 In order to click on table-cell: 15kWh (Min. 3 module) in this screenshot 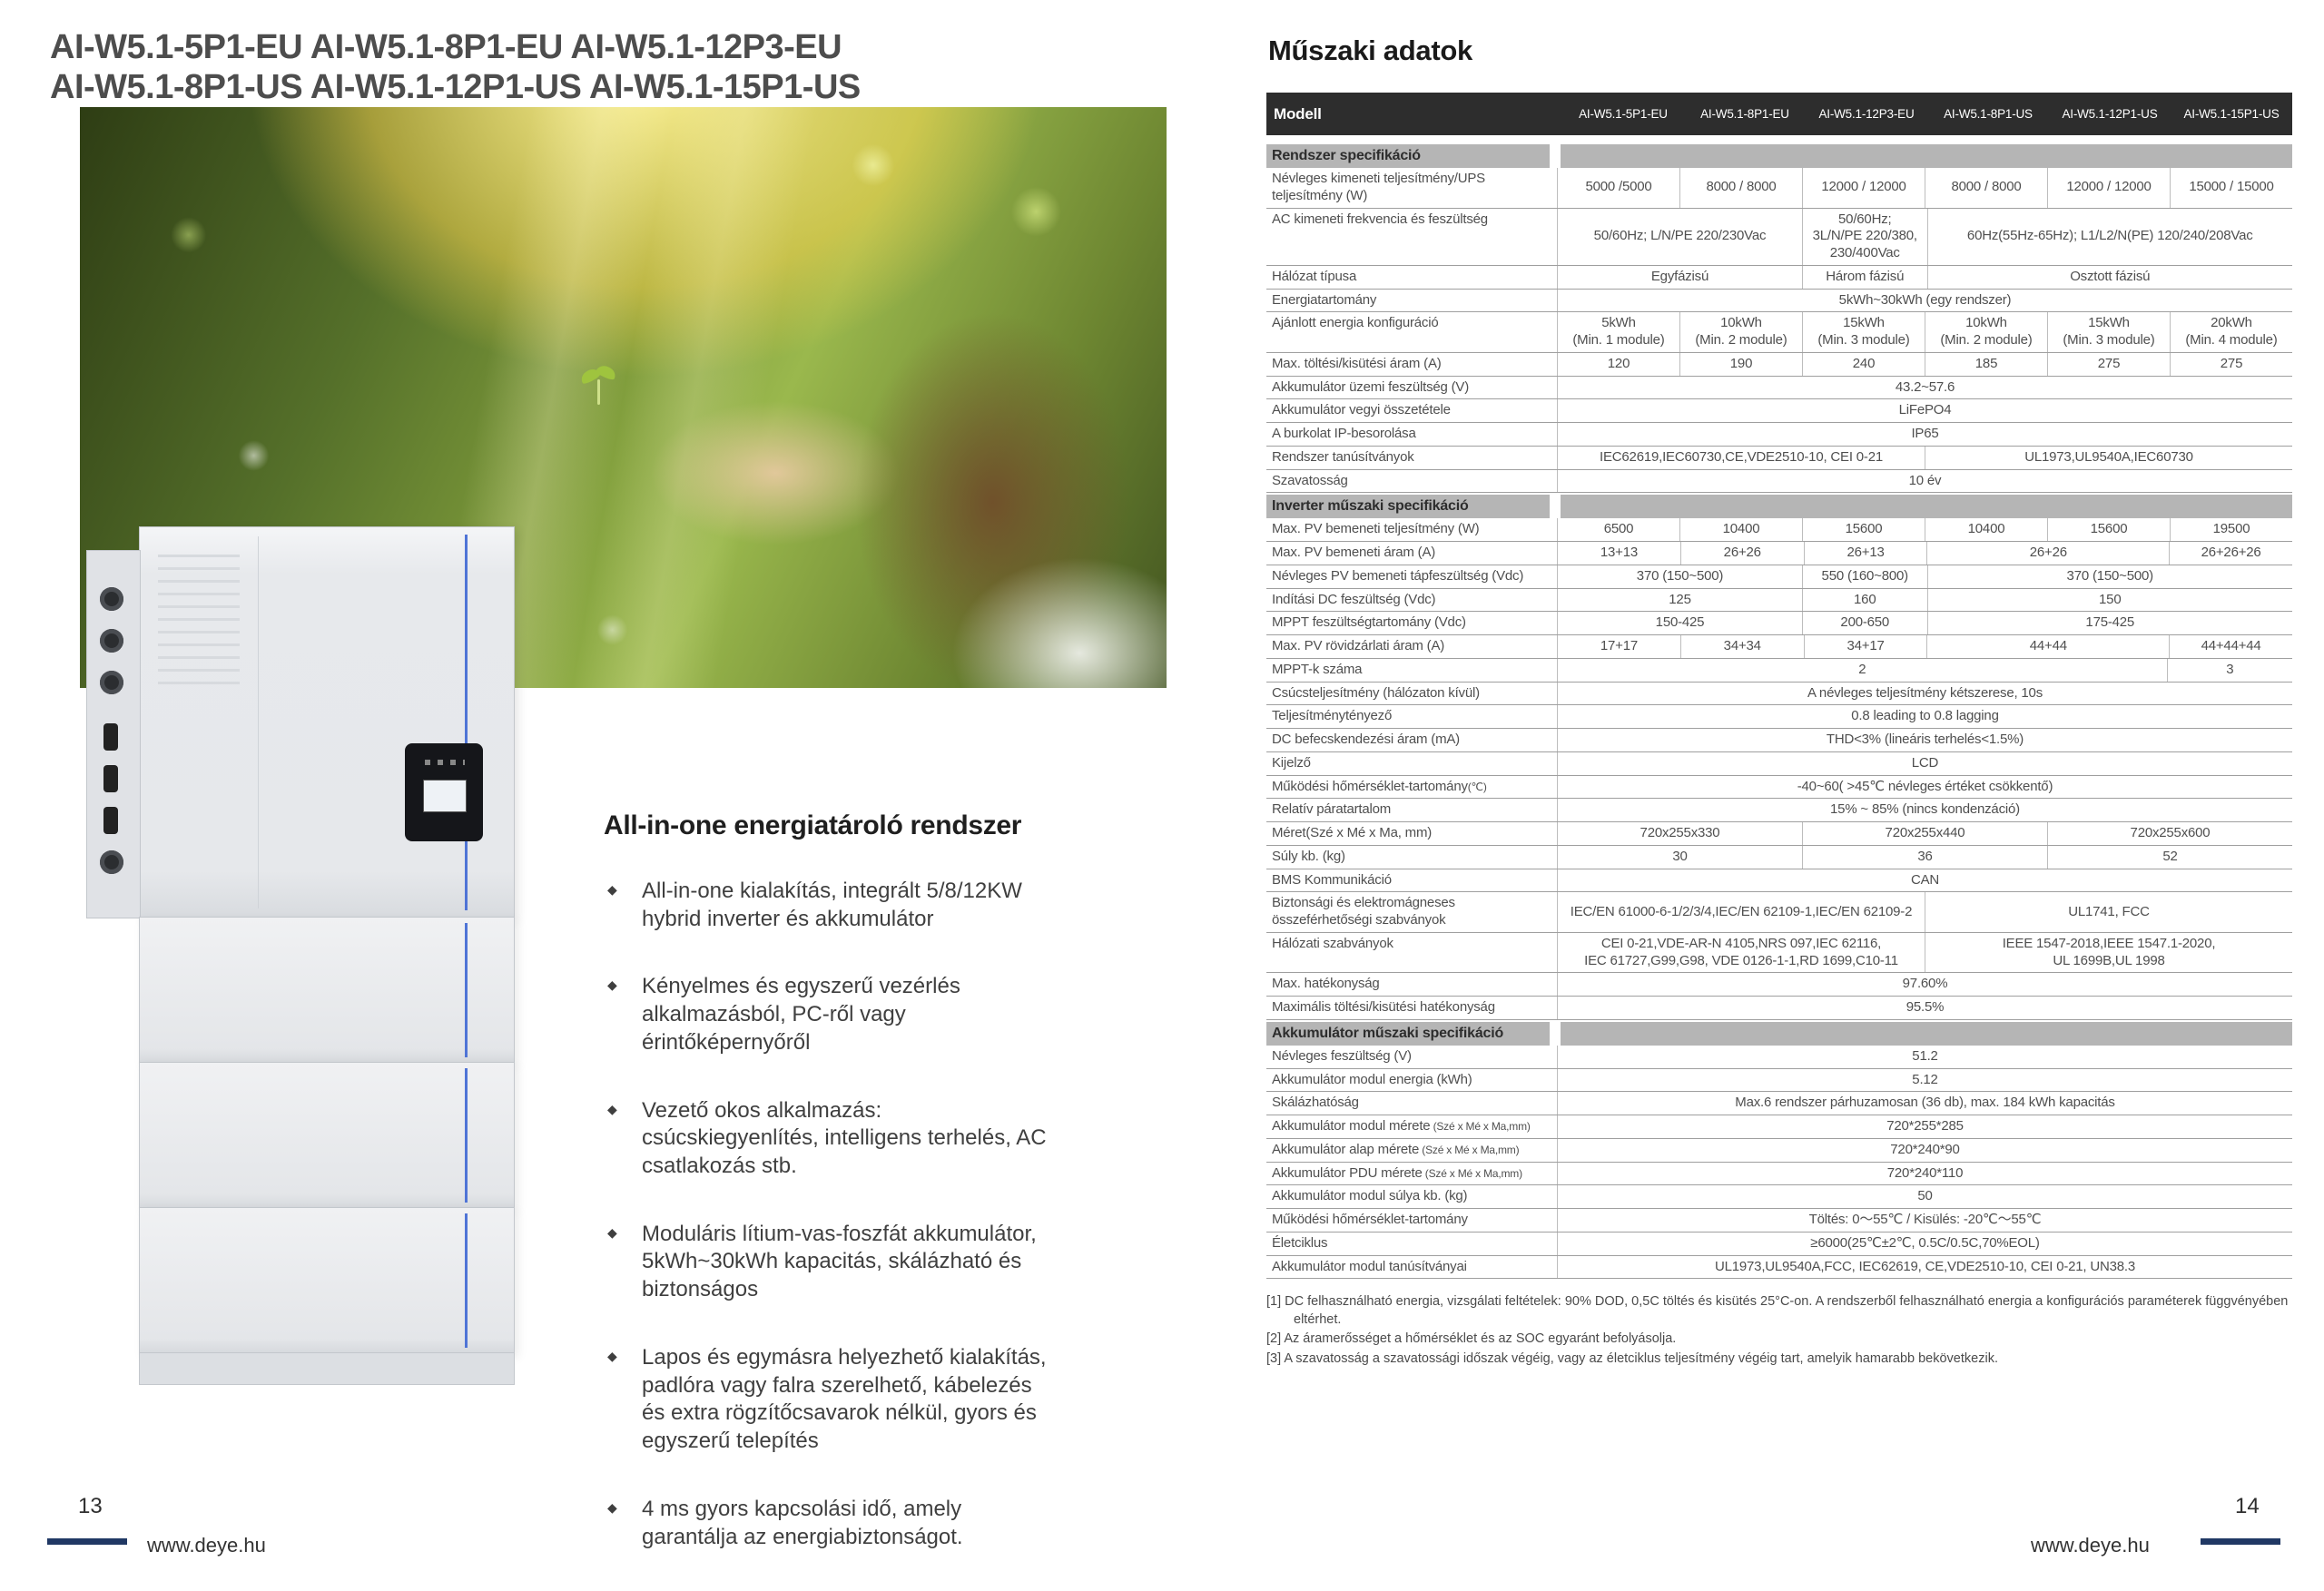, I will do `click(2108, 332)`.